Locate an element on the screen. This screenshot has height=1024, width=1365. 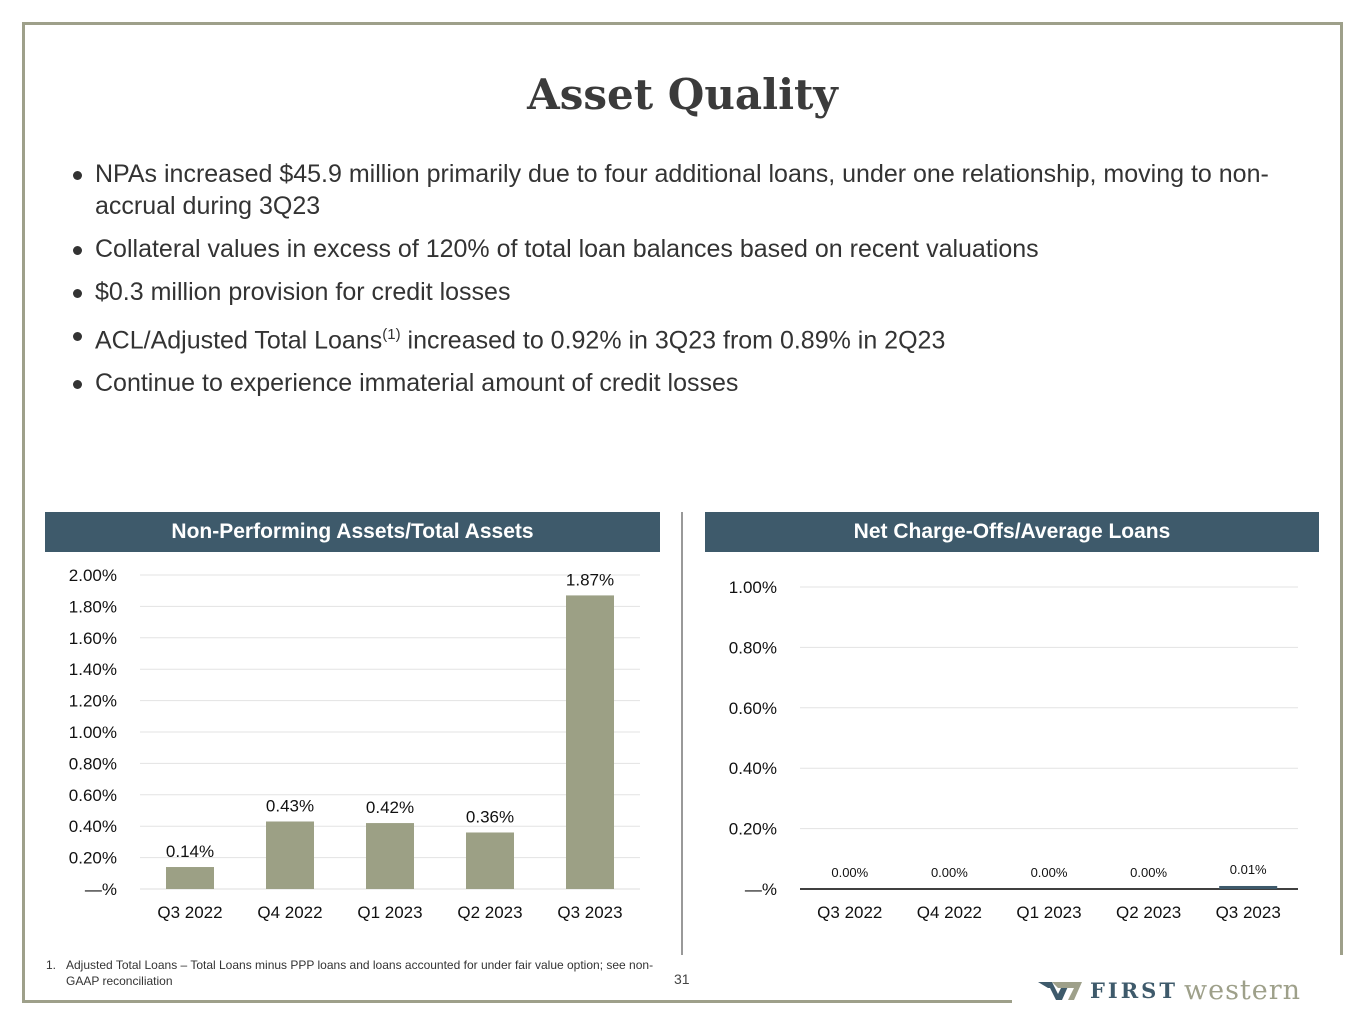
frame-top is located at coordinates (682, 23).